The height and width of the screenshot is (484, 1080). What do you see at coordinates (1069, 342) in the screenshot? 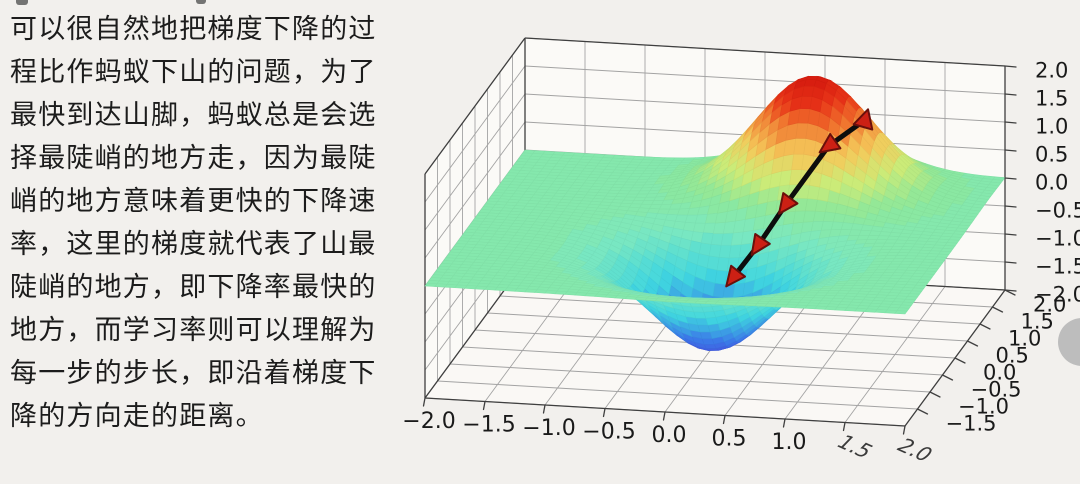
I see `floating-widget-circle` at bounding box center [1069, 342].